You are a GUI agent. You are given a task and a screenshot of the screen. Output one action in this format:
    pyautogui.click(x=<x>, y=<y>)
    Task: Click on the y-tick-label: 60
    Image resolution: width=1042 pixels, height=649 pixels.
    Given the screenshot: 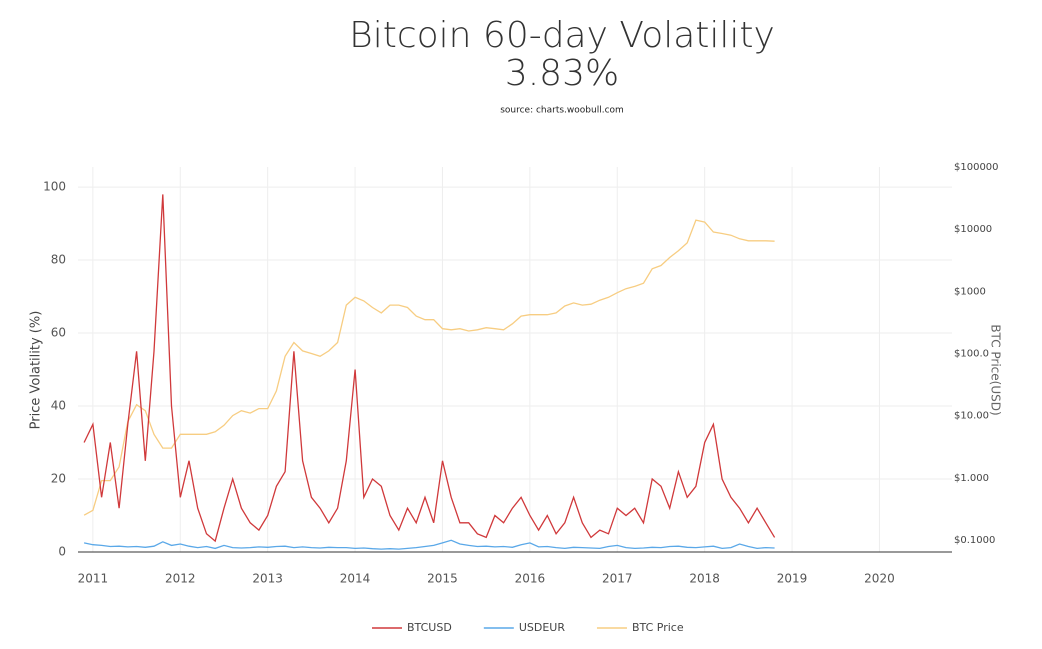 What is the action you would take?
    pyautogui.click(x=58, y=333)
    